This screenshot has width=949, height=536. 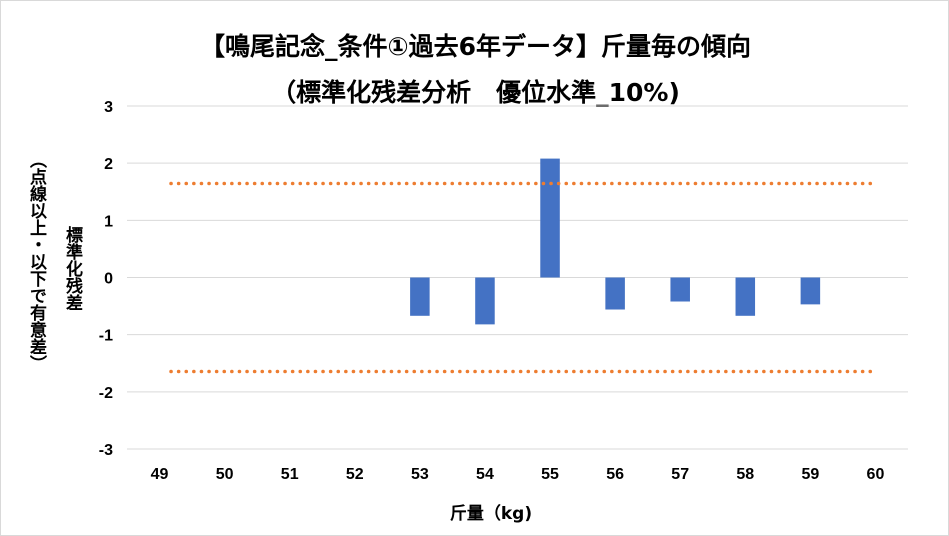 I want to click on x-tick-label: 50, so click(x=225, y=474).